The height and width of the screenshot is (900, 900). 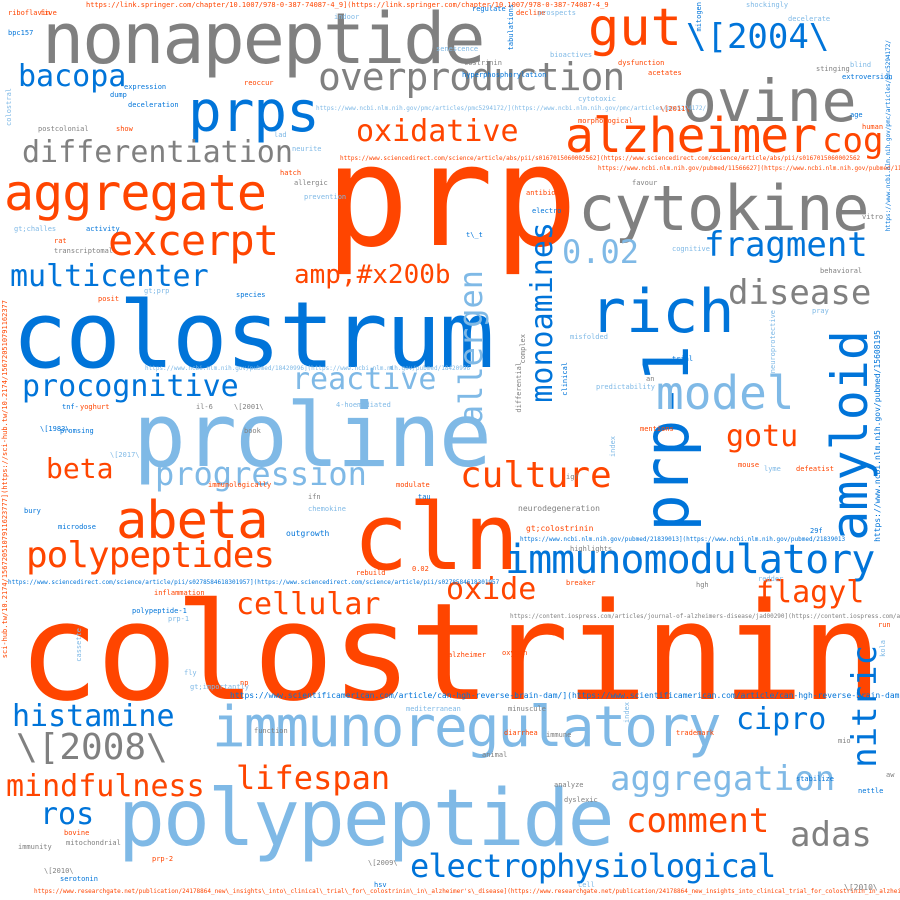 What do you see at coordinates (867, 77) in the screenshot?
I see `word-extroversion: extroversion` at bounding box center [867, 77].